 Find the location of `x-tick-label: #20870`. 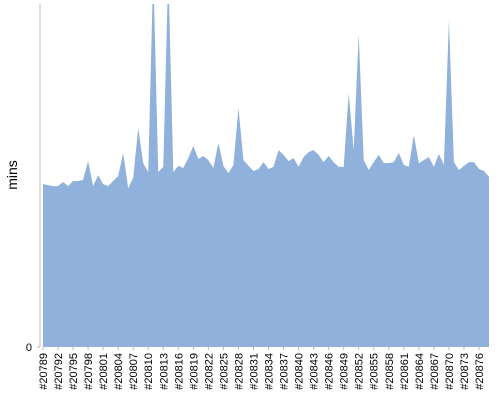

x-tick-label: #20870 is located at coordinates (450, 371).